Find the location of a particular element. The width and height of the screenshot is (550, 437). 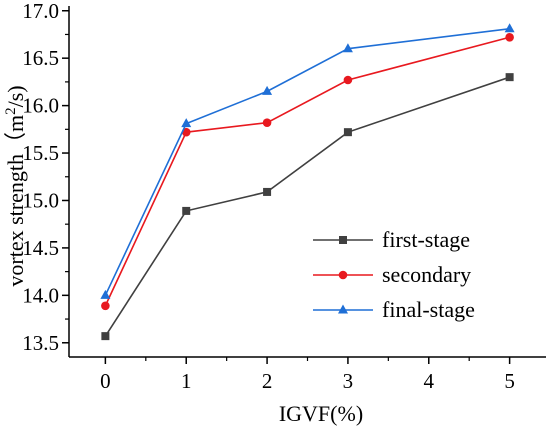

legend-item-secondary: secondary is located at coordinates (392, 274).